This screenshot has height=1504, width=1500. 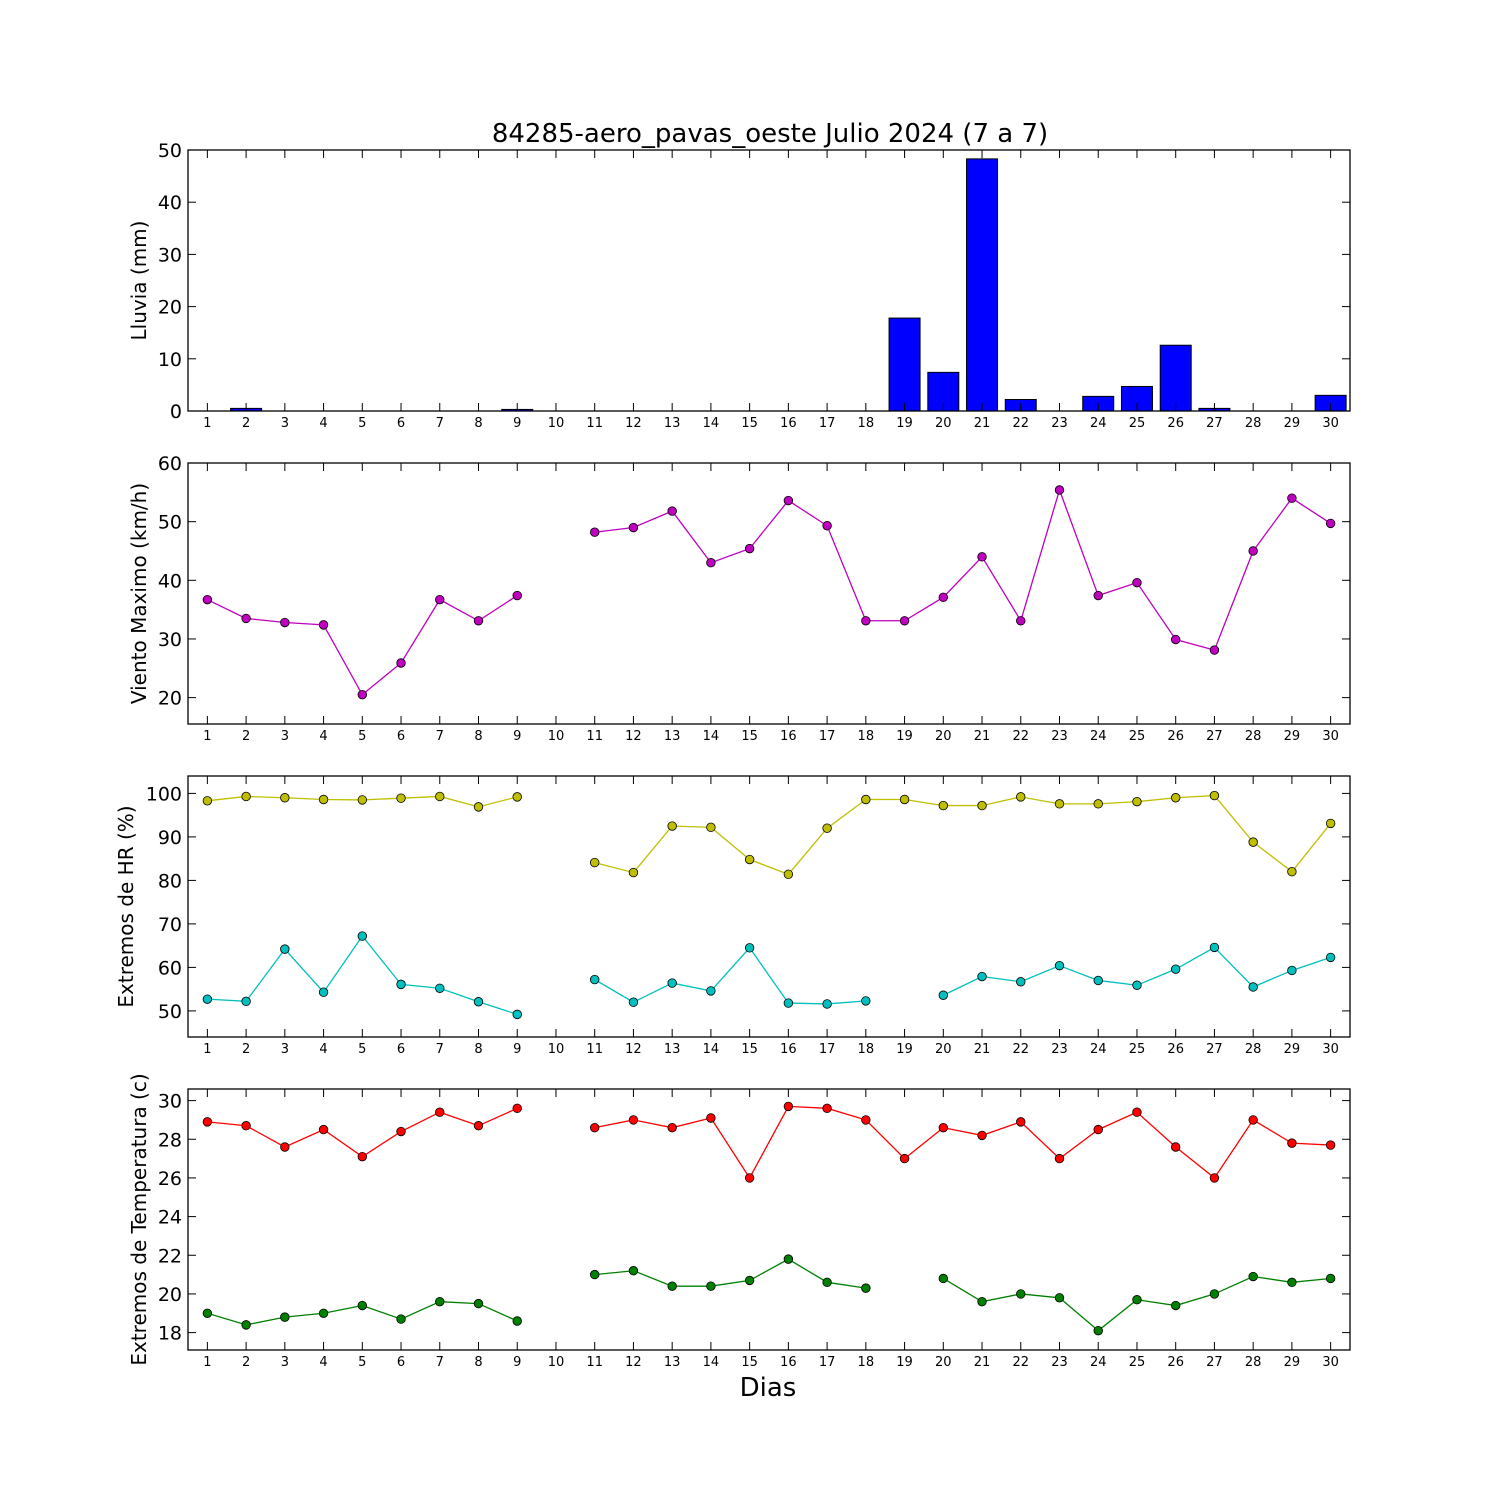 What do you see at coordinates (207, 1362) in the screenshot?
I see `x-tick-label: 1` at bounding box center [207, 1362].